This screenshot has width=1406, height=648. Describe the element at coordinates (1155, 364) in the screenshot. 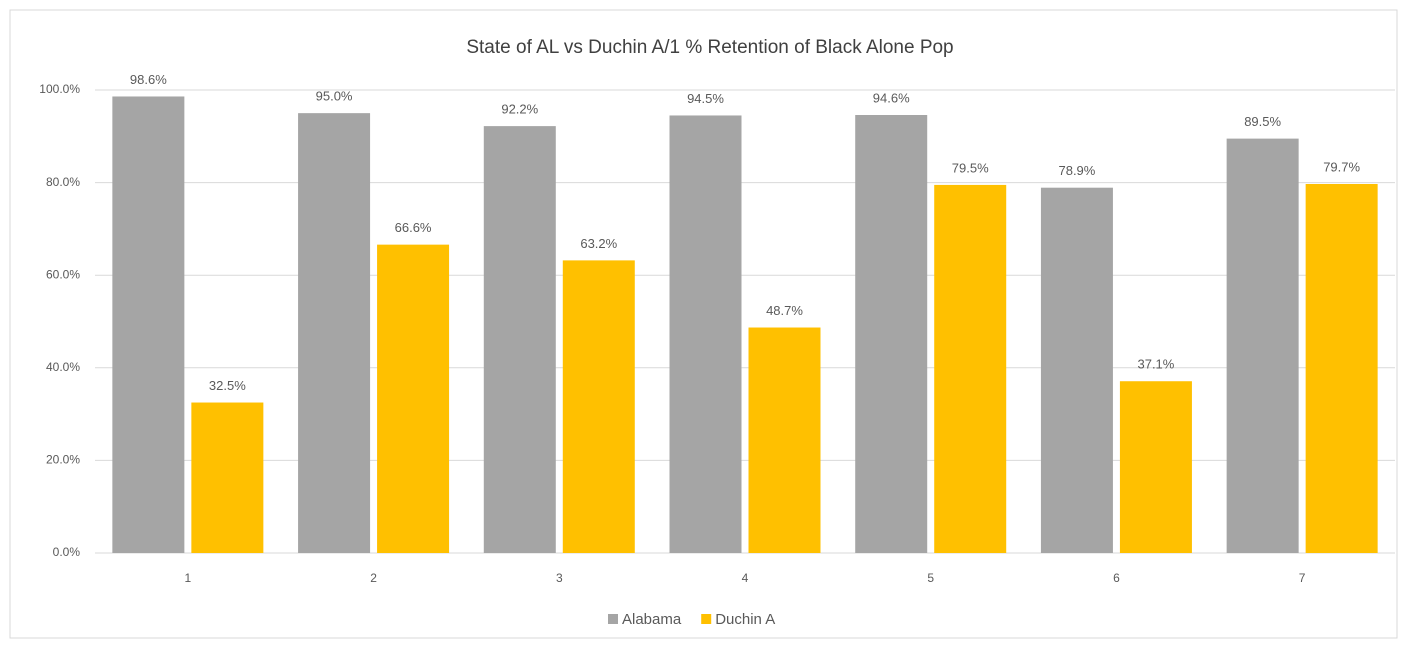

I see `data-label: 37.1%` at that location.